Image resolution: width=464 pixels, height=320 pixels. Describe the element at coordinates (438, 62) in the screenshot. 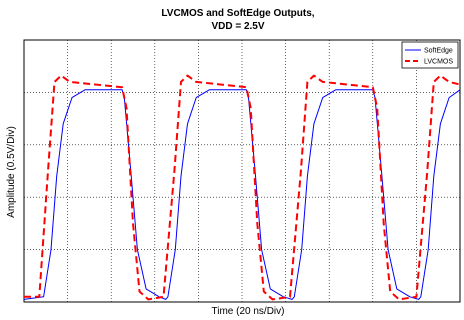

I see `legend-label-lvcmos: LVCMOS` at that location.